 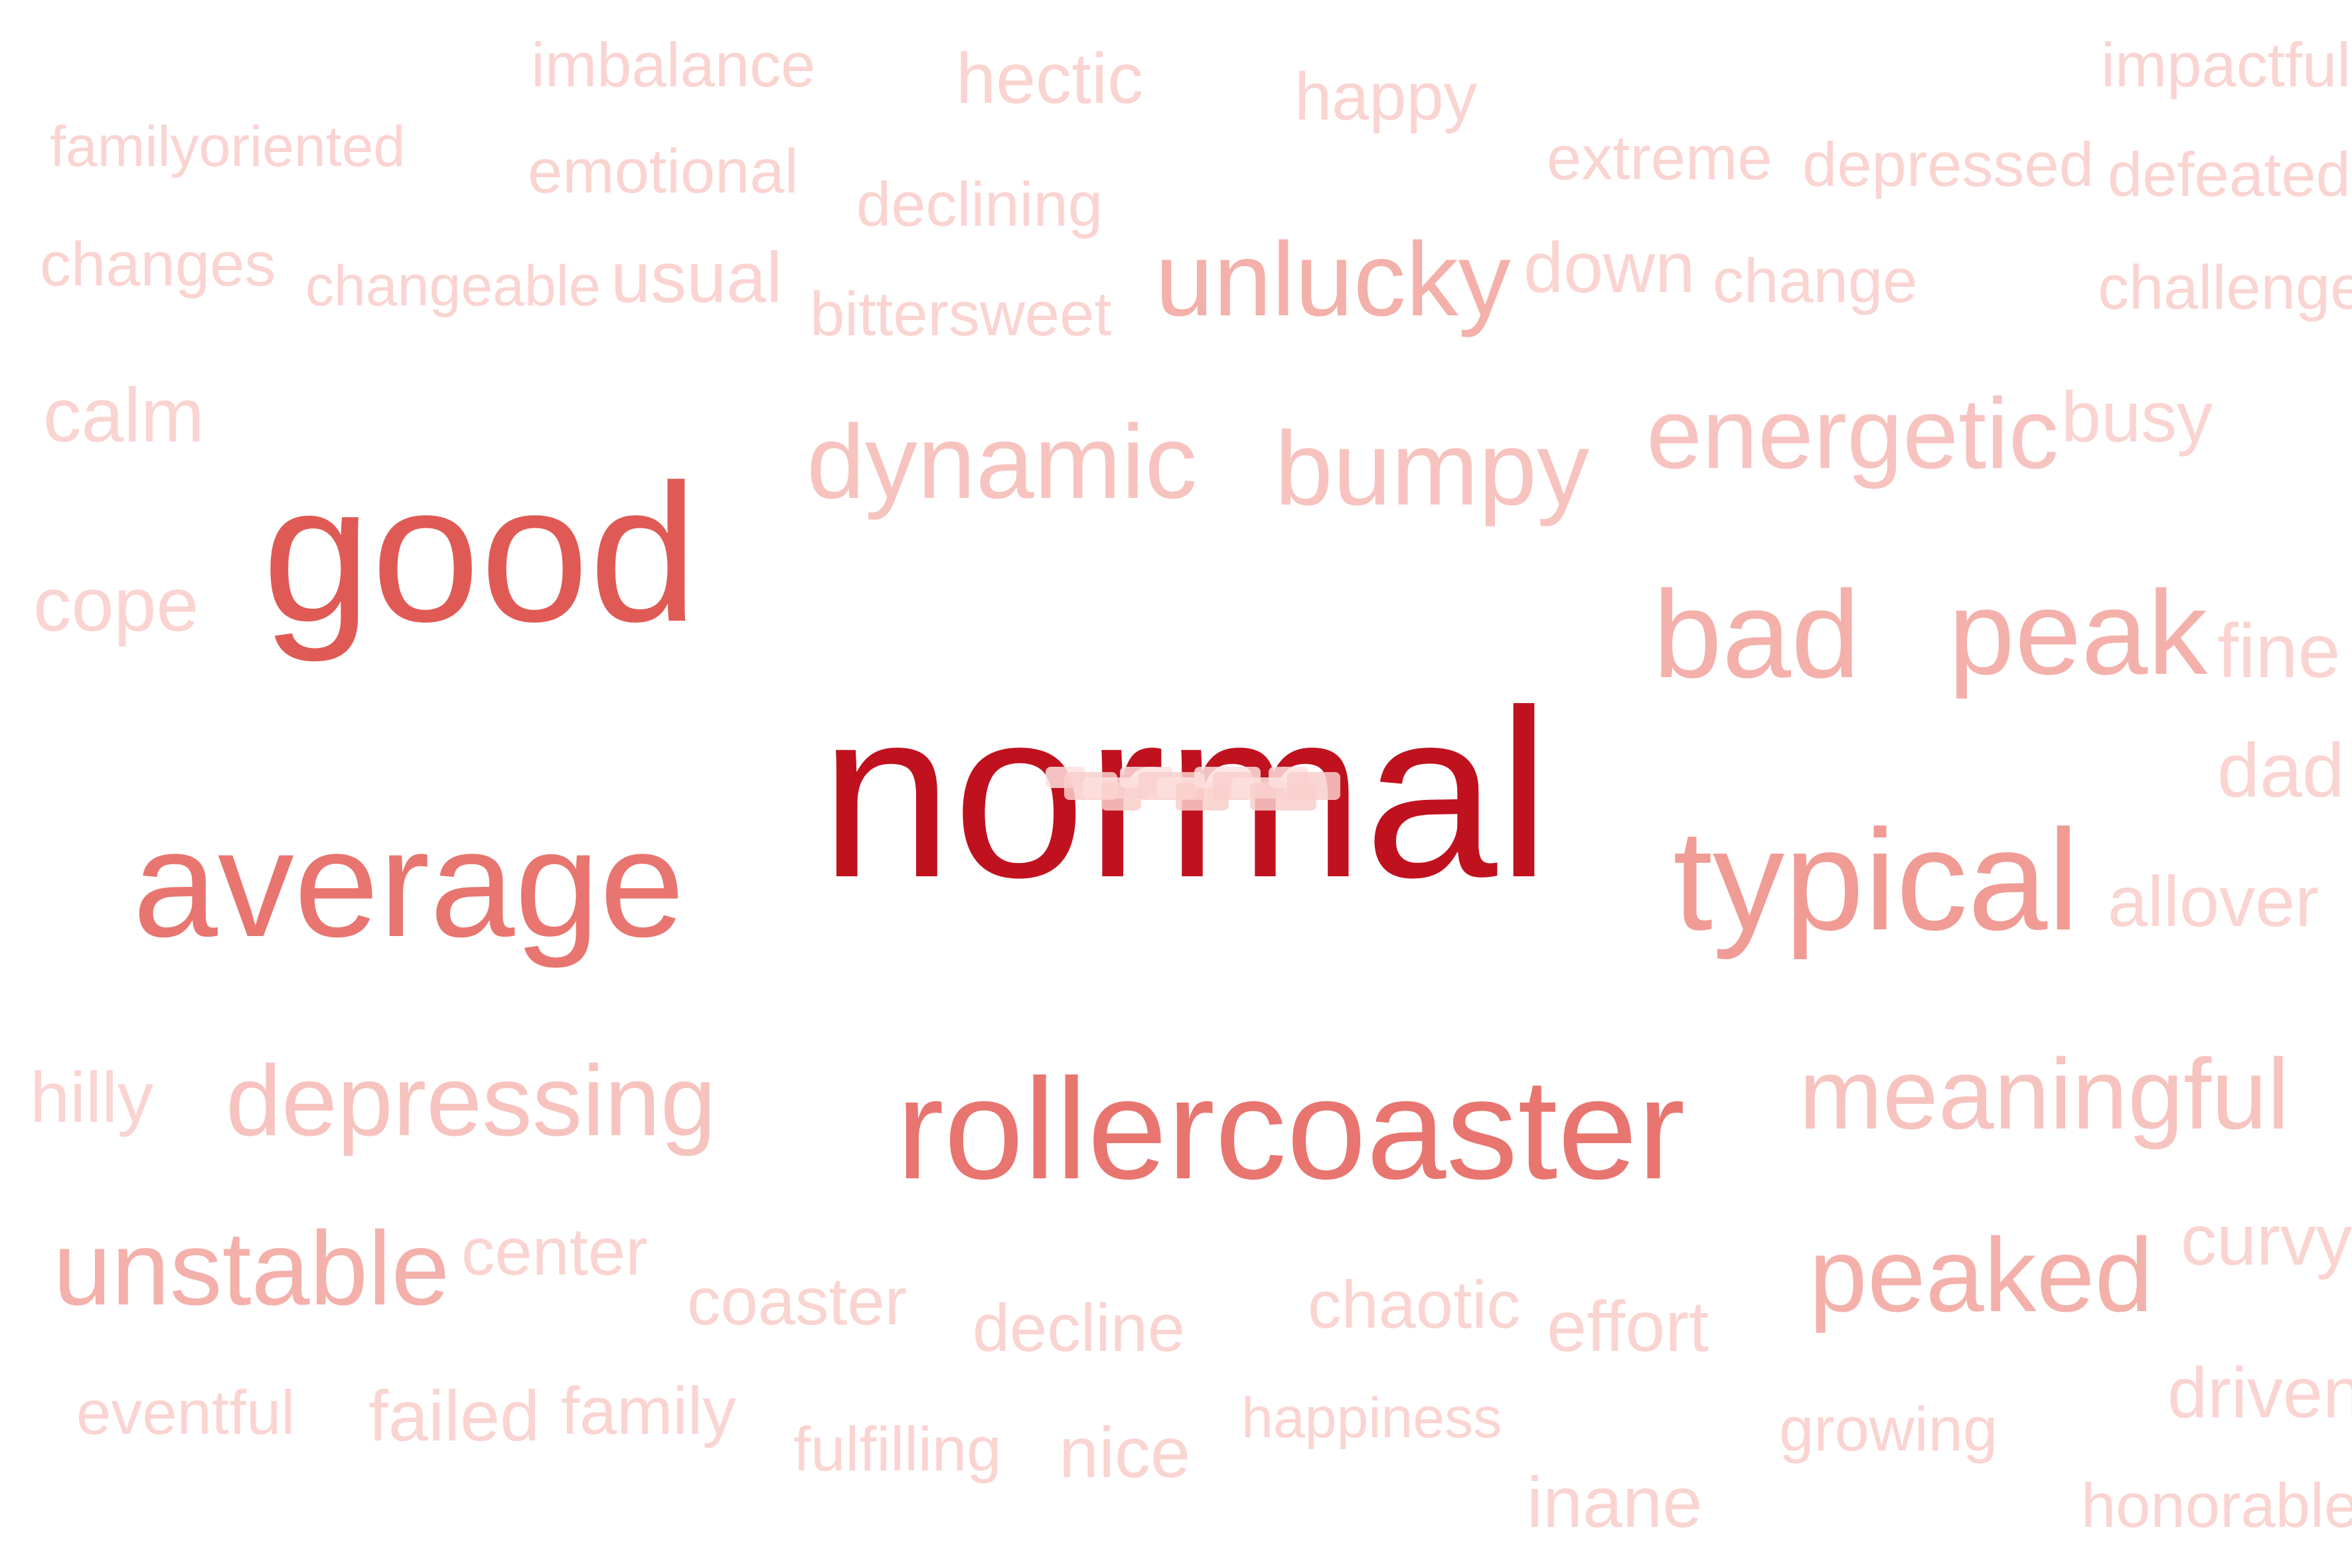 What do you see at coordinates (116, 604) in the screenshot?
I see `word-cope: cope` at bounding box center [116, 604].